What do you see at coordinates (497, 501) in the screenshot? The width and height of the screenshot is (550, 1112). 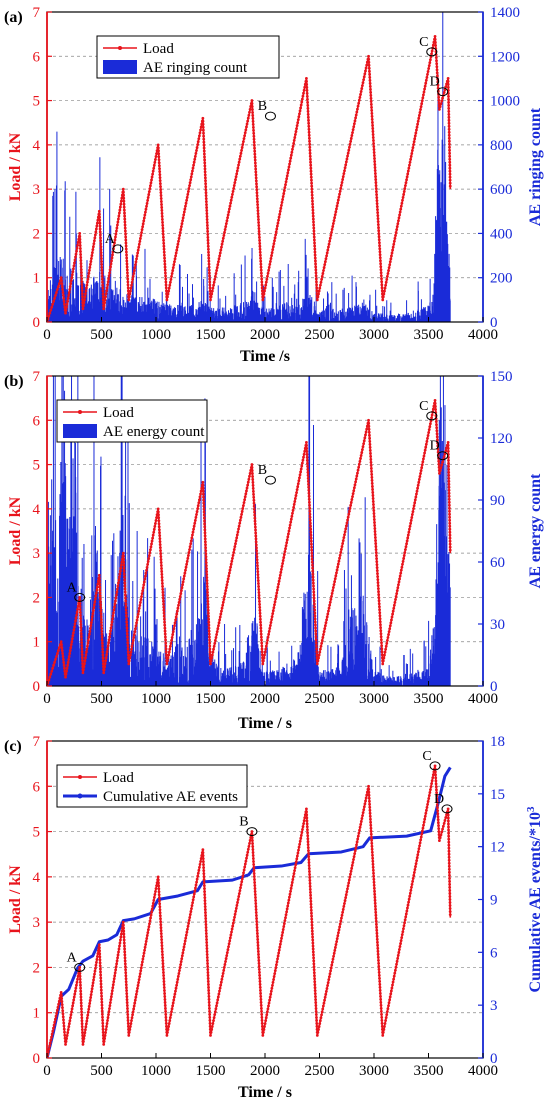 I see `y-right-tick-label: 90` at bounding box center [497, 501].